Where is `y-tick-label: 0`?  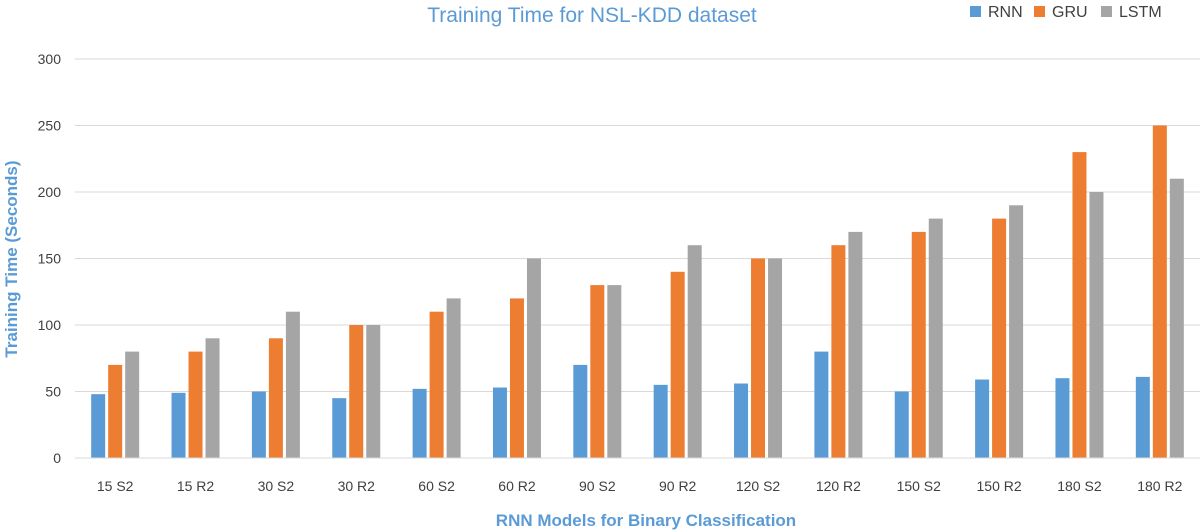
y-tick-label: 0 is located at coordinates (57, 458).